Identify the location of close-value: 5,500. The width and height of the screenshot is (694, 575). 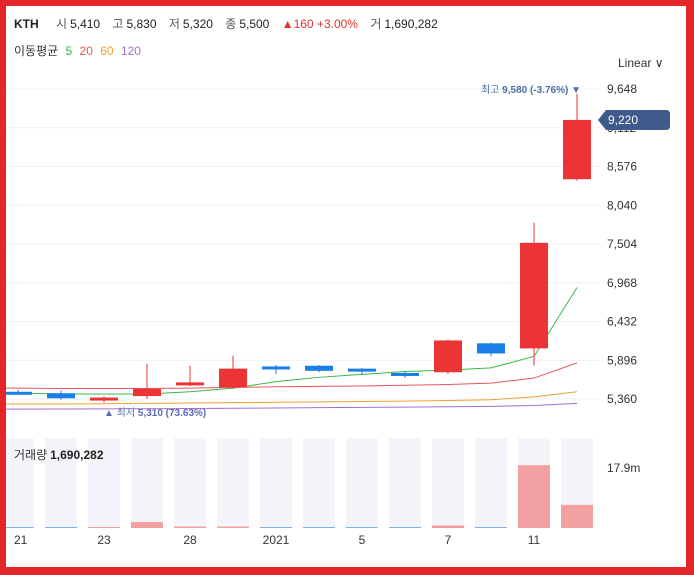
(254, 24).